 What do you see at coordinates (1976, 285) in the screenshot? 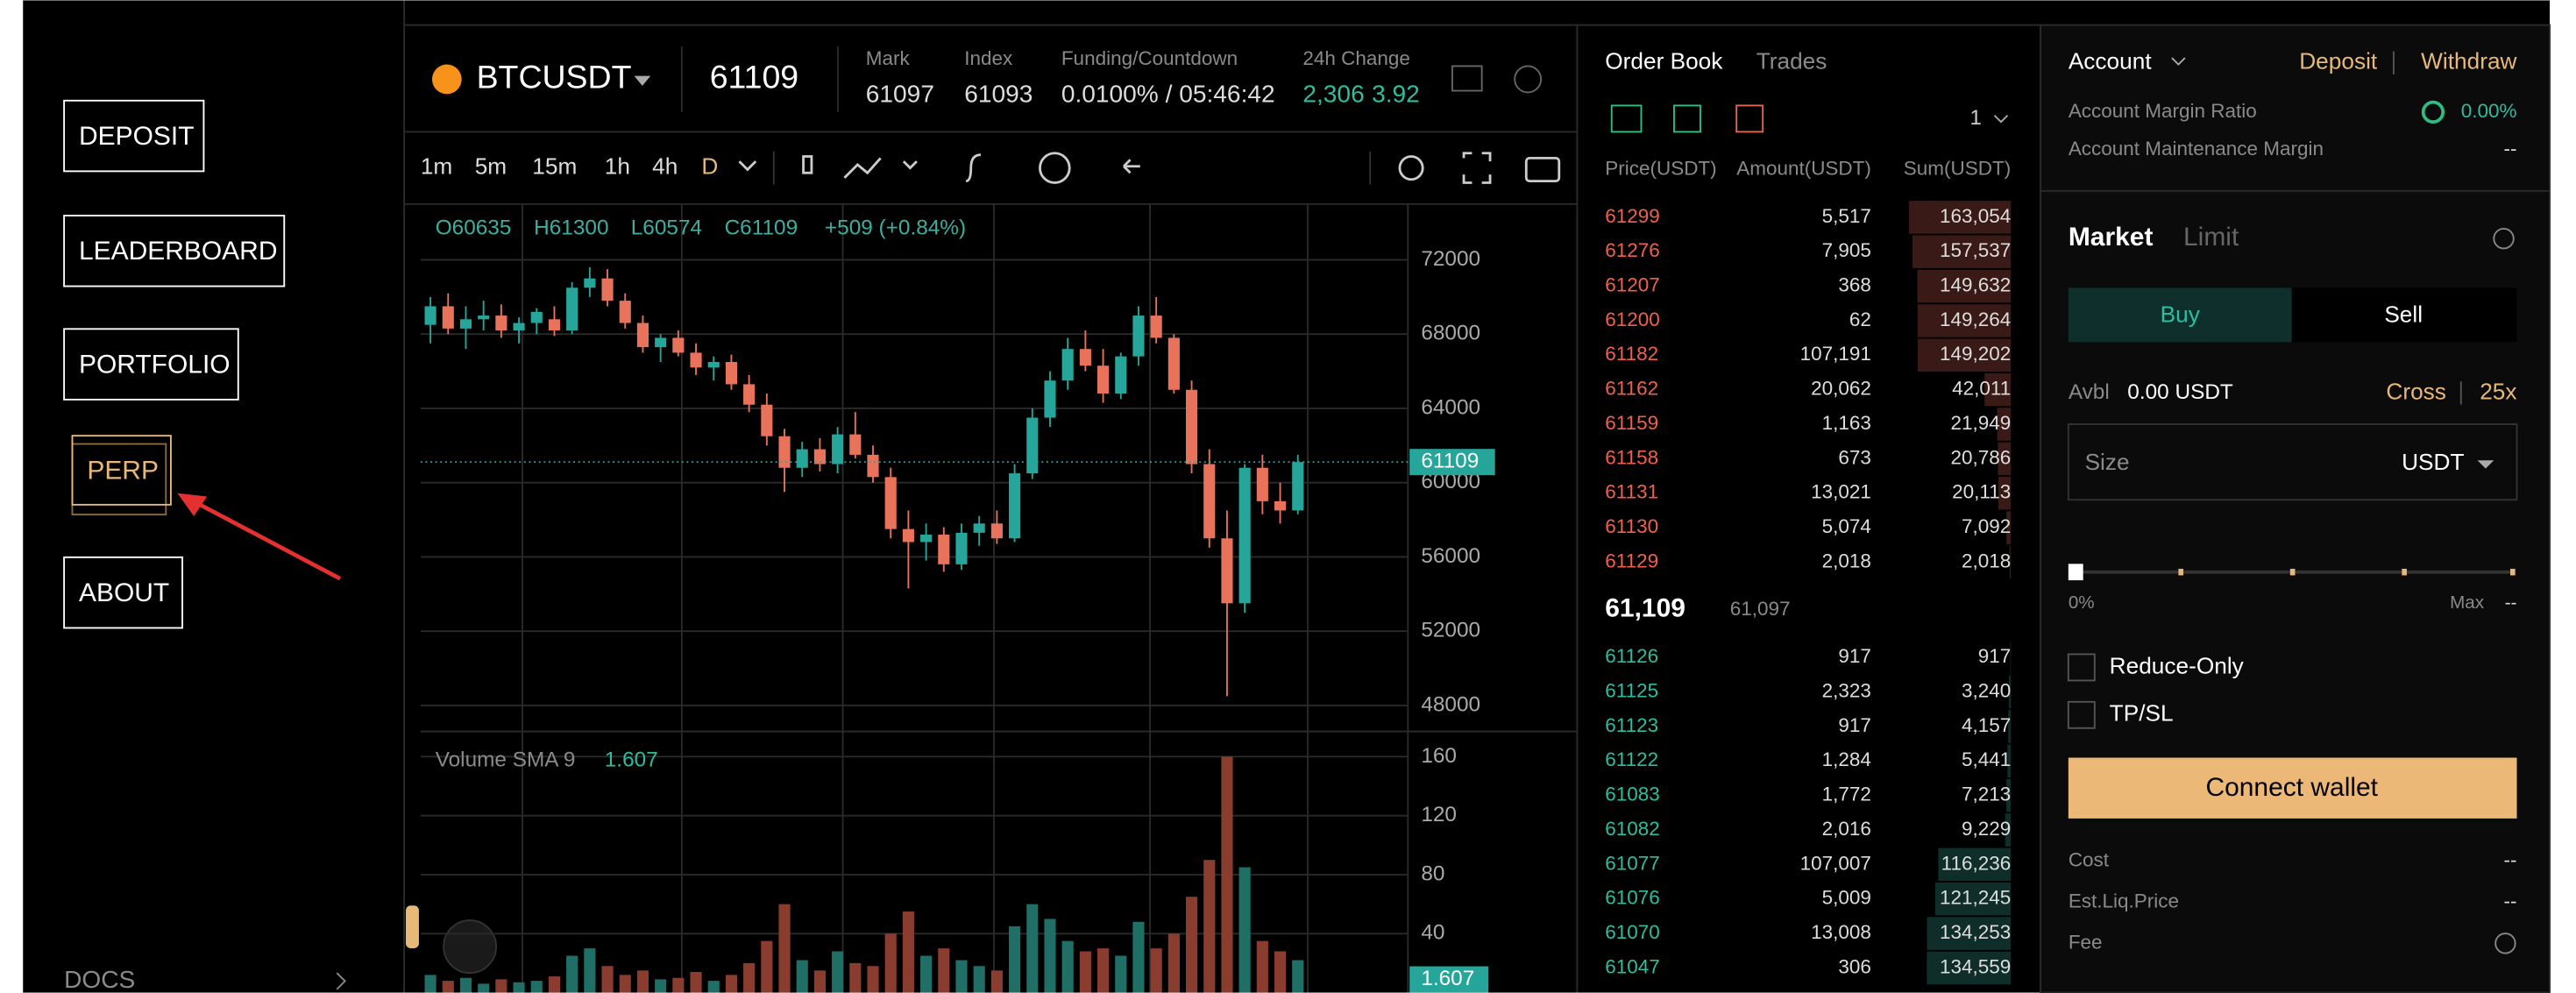
I see `book-sum: 149,632` at bounding box center [1976, 285].